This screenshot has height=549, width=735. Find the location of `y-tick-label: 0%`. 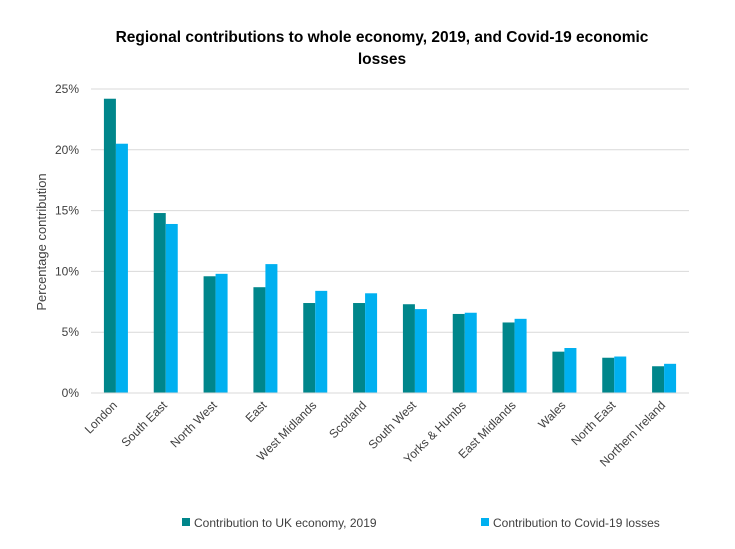

y-tick-label: 0% is located at coordinates (71, 393).